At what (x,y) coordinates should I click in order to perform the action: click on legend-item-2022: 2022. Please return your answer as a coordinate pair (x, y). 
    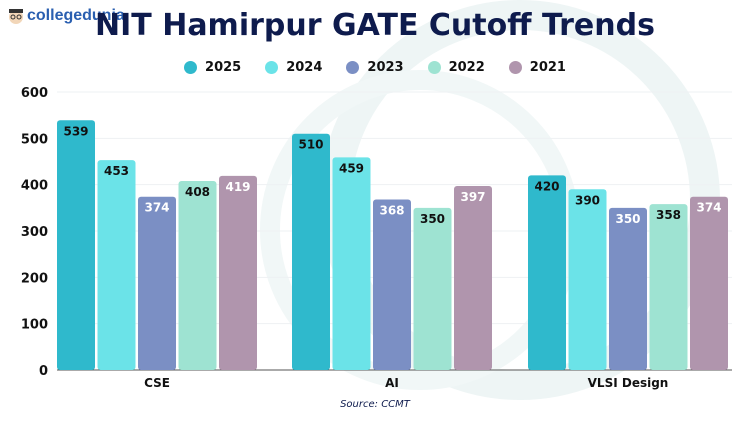
    Looking at the image, I should click on (456, 67).